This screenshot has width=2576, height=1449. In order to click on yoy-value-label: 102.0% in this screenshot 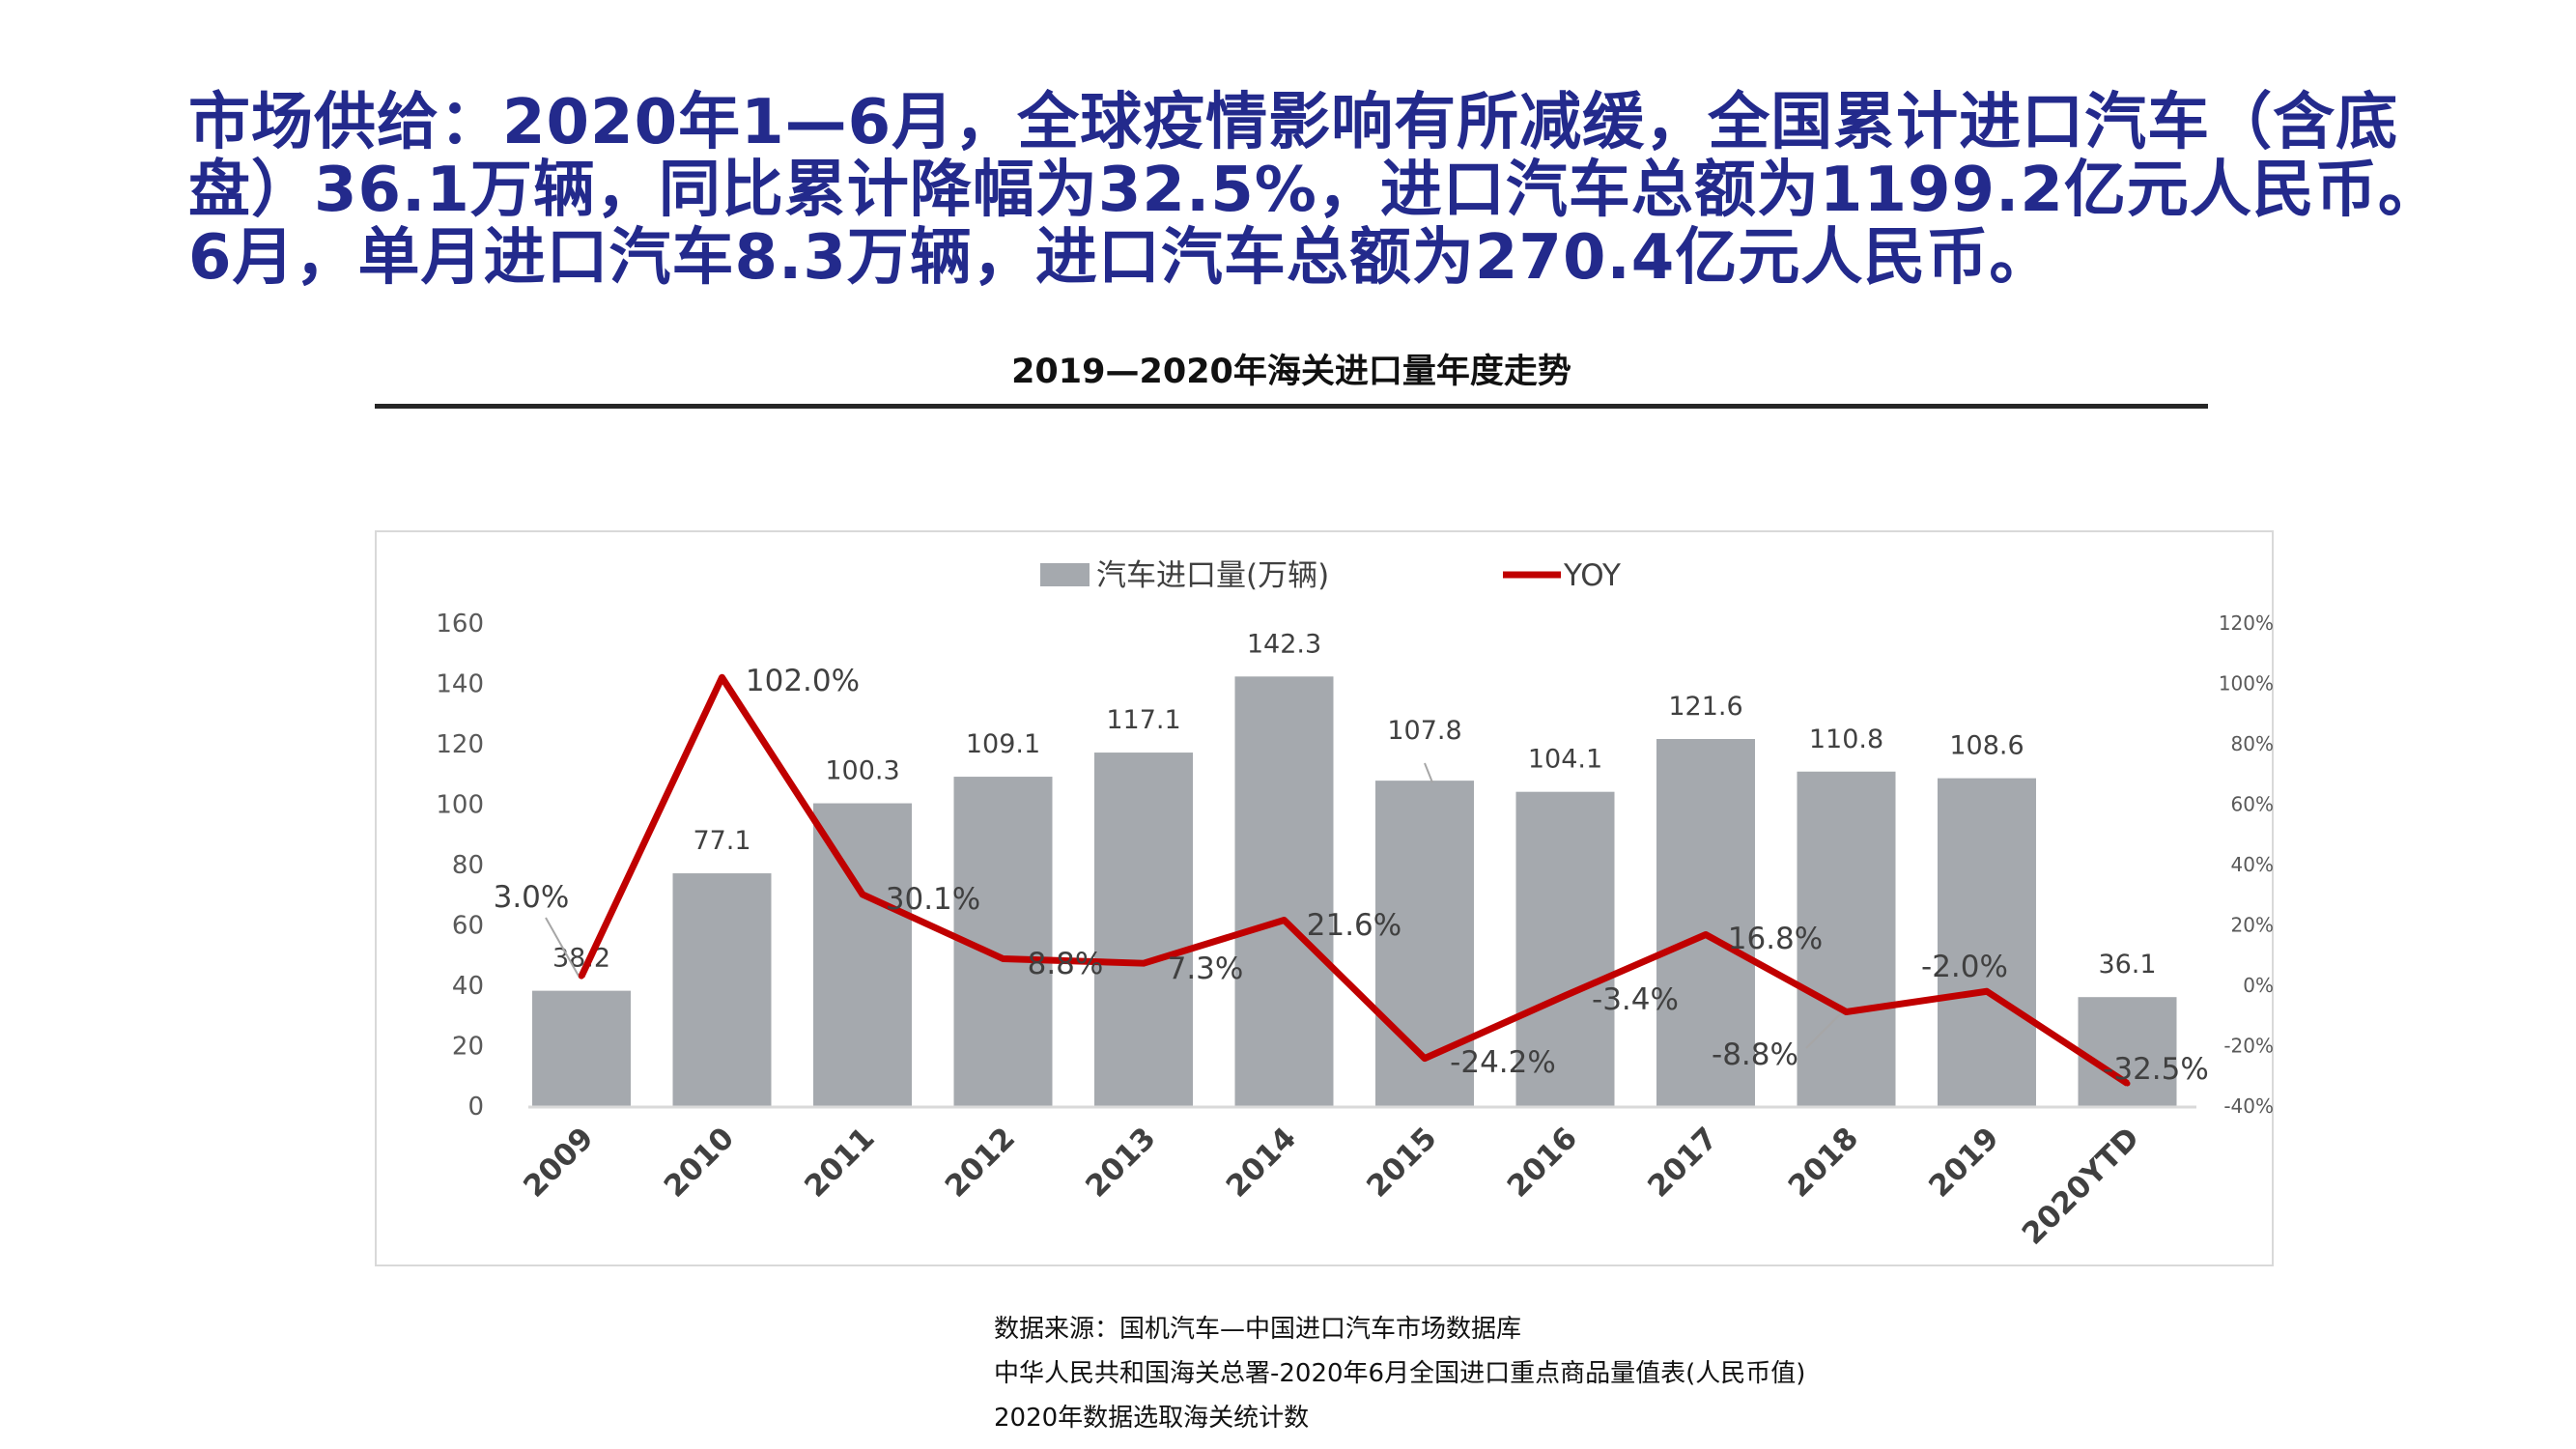, I will do `click(803, 681)`.